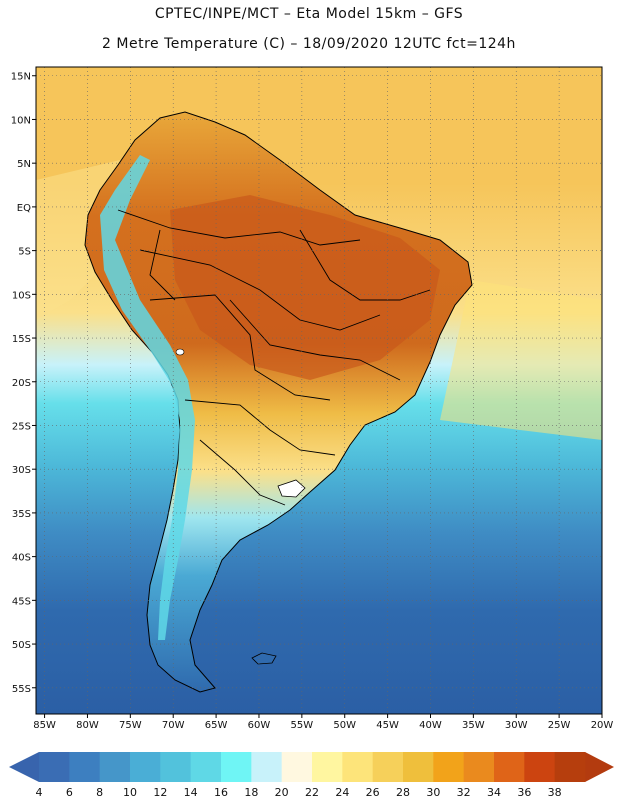 The height and width of the screenshot is (800, 618). What do you see at coordinates (21, 645) in the screenshot?
I see `lat-tick-label: 50S` at bounding box center [21, 645].